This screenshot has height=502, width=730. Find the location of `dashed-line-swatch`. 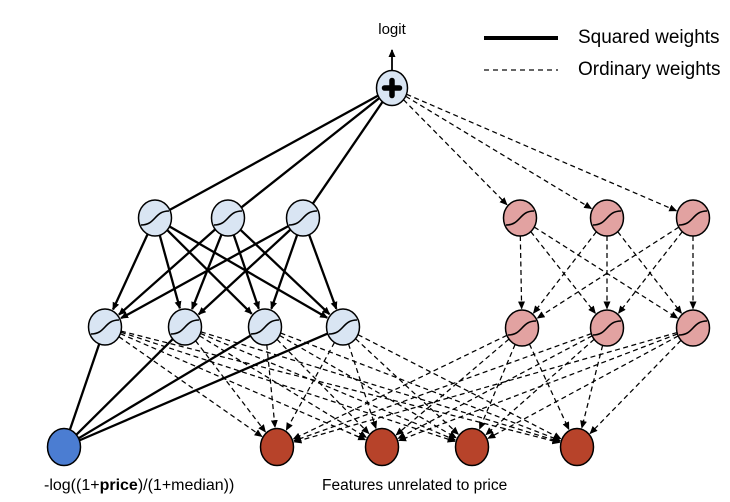

dashed-line-swatch is located at coordinates (521, 70).